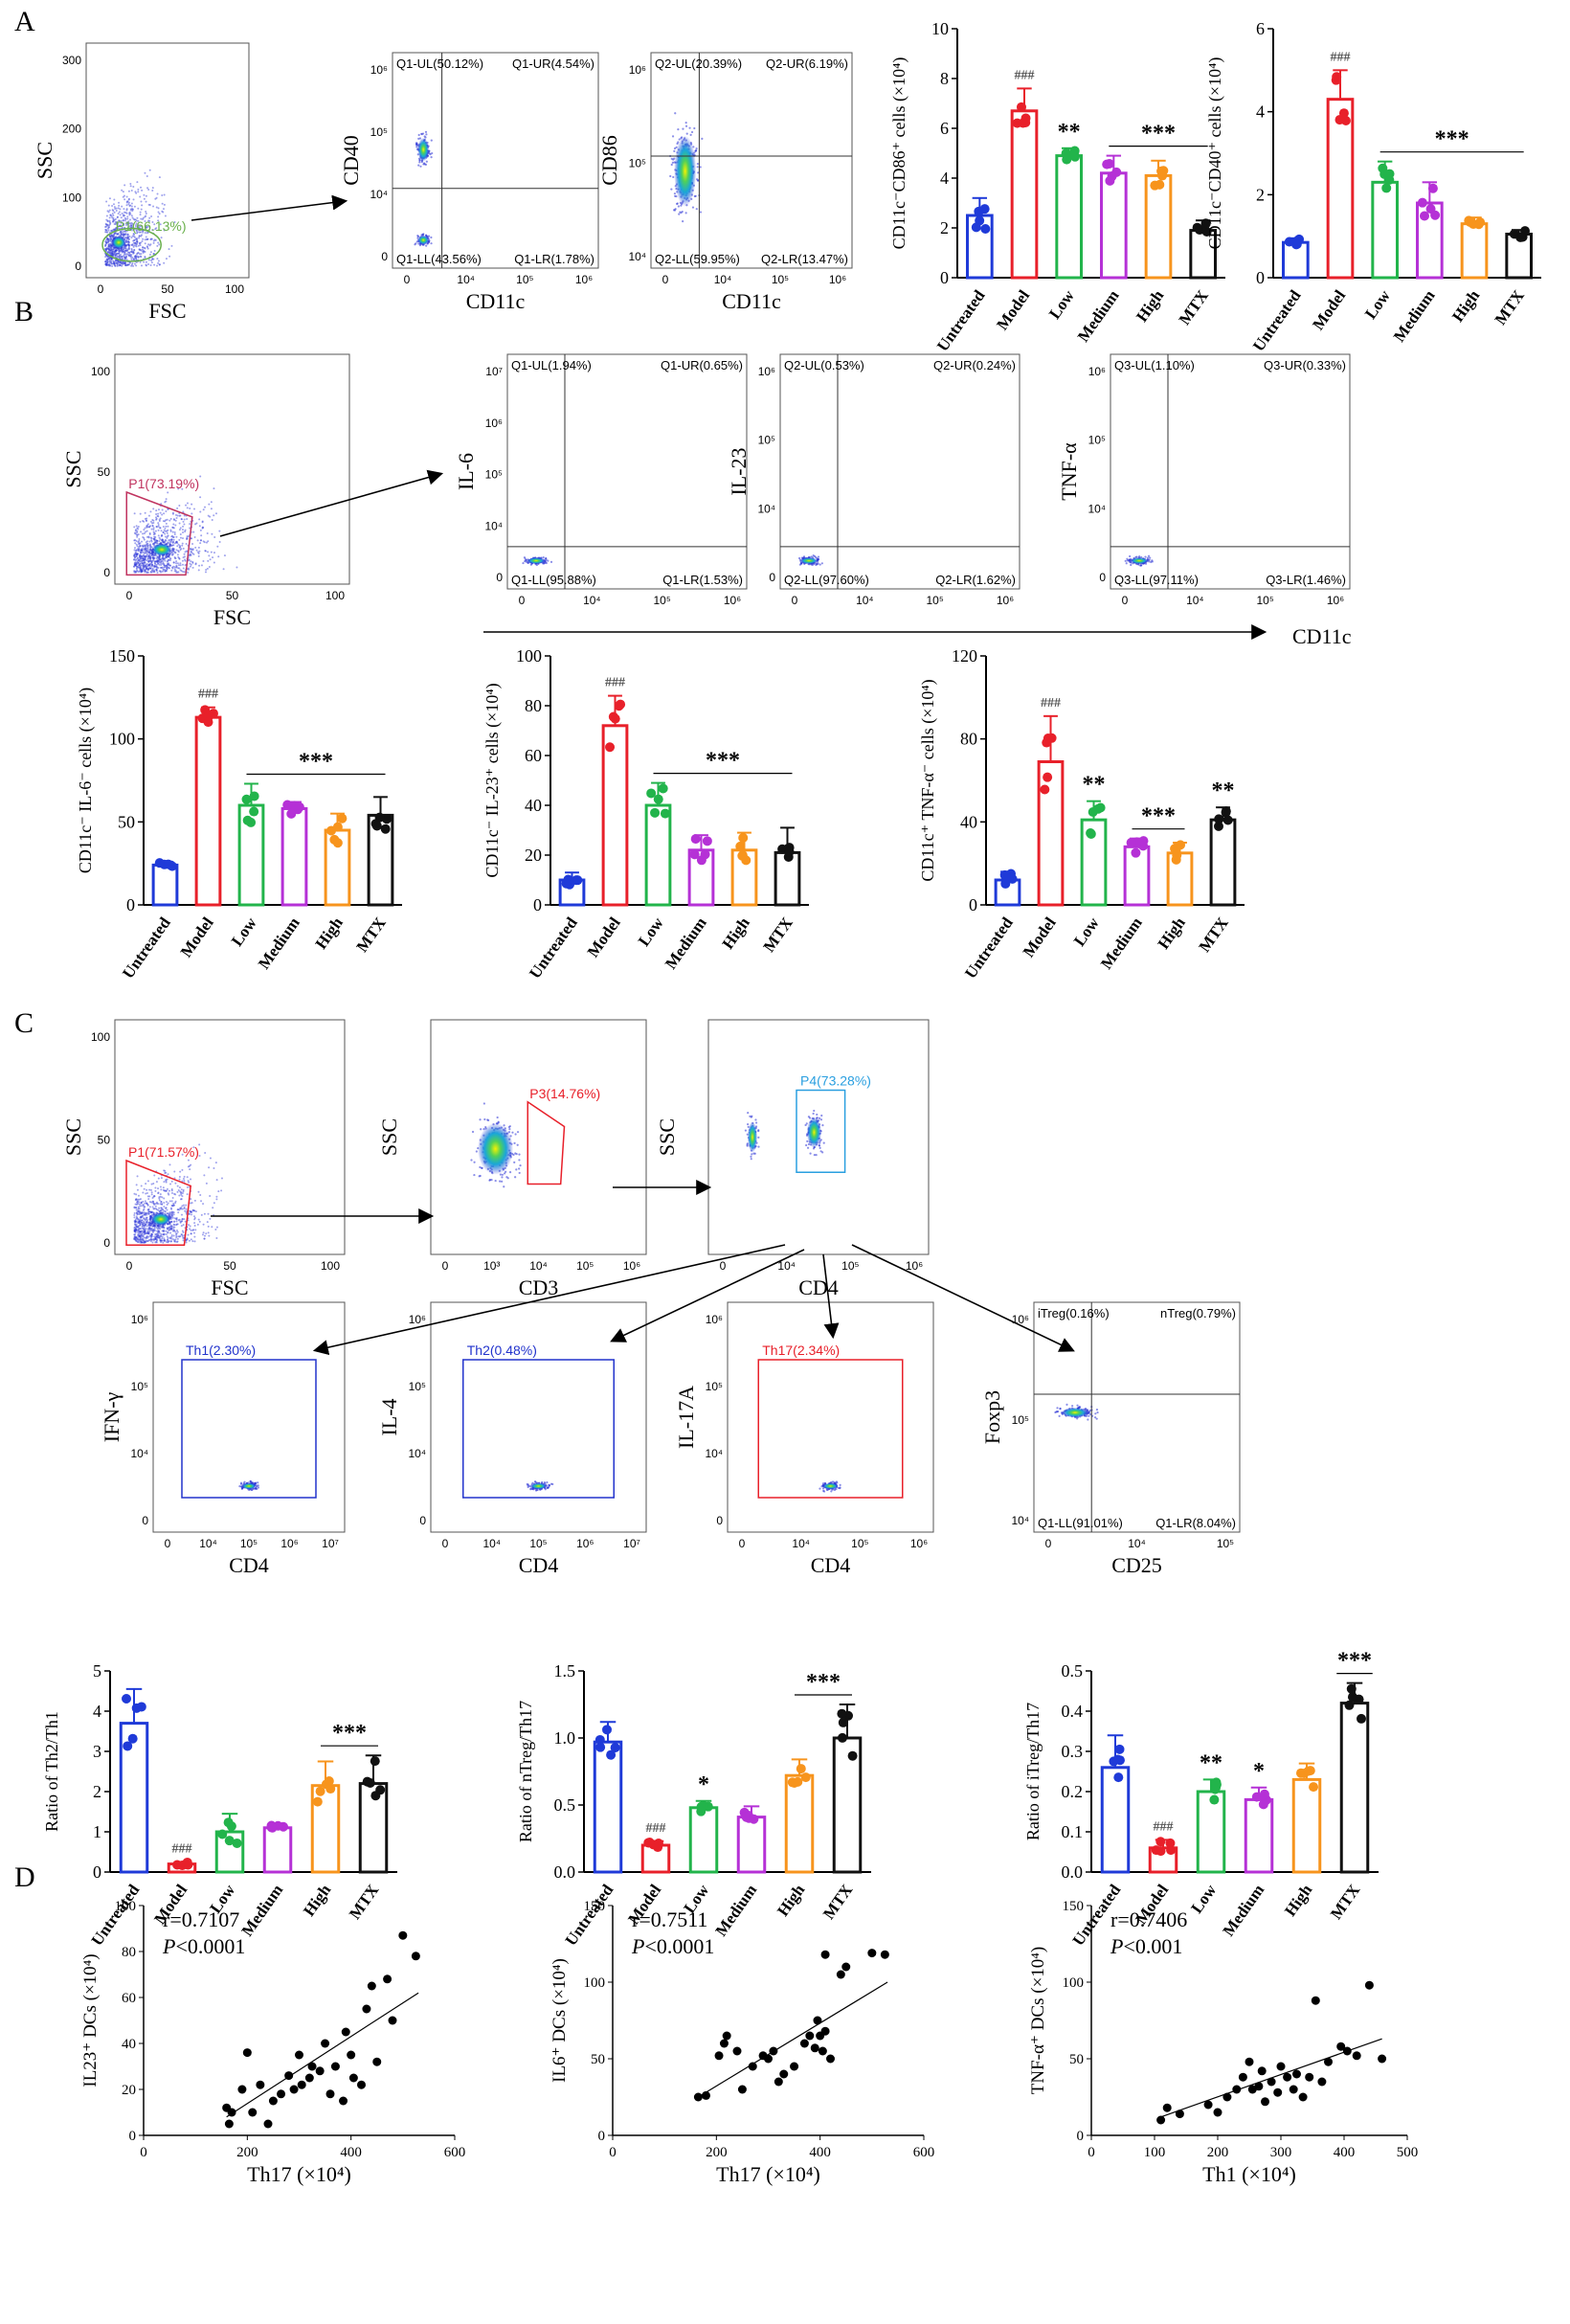 The width and height of the screenshot is (1570, 2324). Describe the element at coordinates (167, 311) in the screenshot. I see `flow-x-label: FSC` at that location.